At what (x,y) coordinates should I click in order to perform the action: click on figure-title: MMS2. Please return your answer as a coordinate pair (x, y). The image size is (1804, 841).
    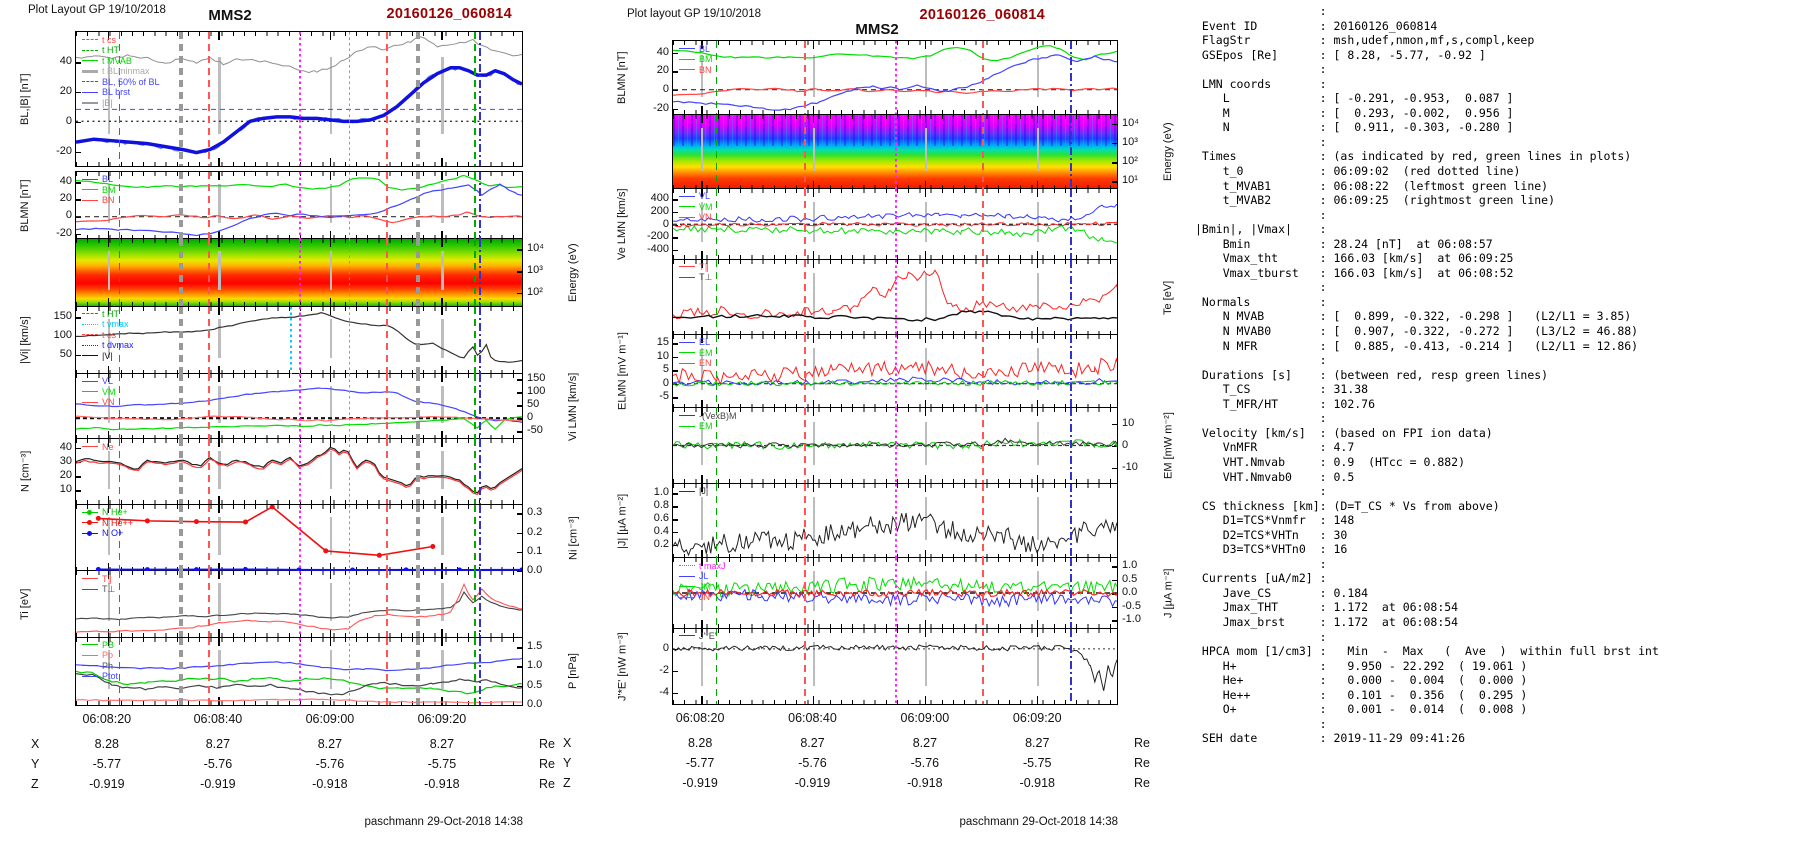
    Looking at the image, I should click on (230, 15).